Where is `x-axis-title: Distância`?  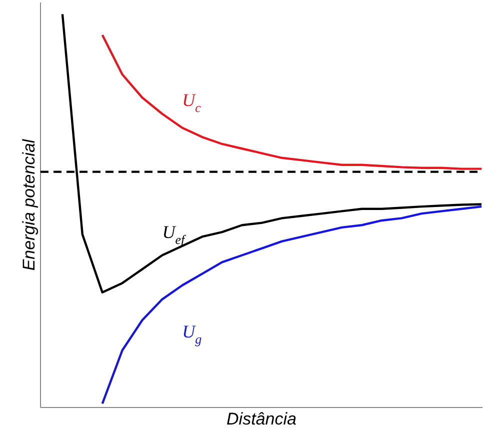 x-axis-title: Distância is located at coordinates (261, 419).